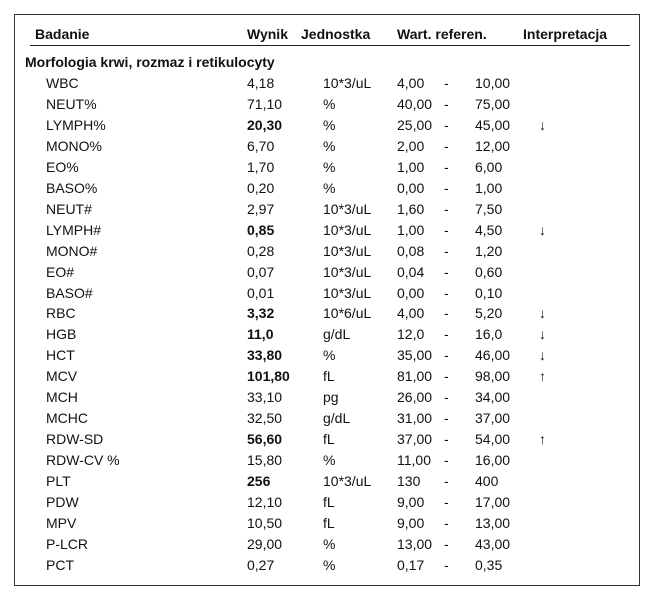 This screenshot has height=594, width=650. What do you see at coordinates (493, 502) in the screenshot?
I see `ref-high: 17,00` at bounding box center [493, 502].